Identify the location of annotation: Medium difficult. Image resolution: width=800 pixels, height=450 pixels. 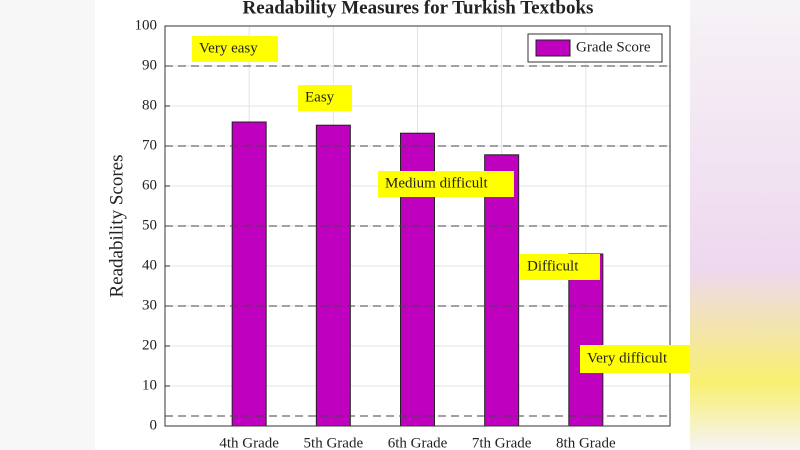
(436, 183).